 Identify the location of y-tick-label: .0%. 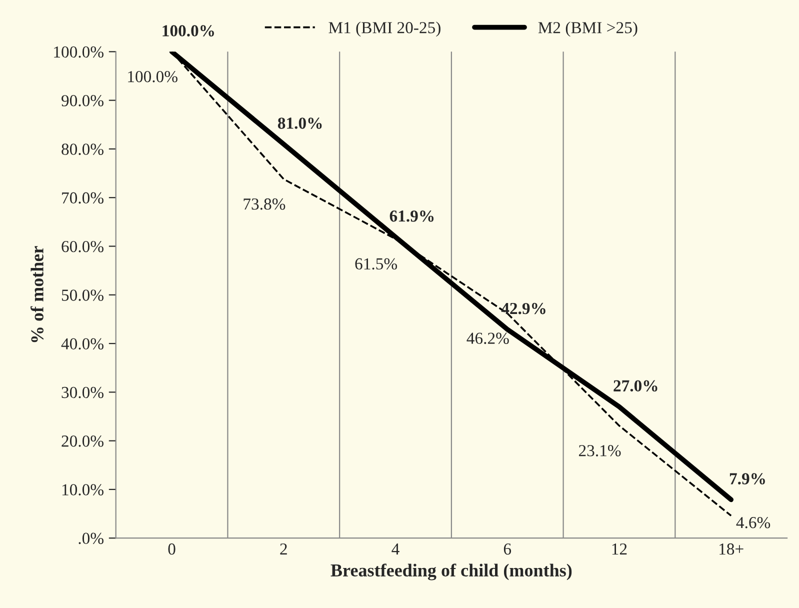
(91, 538).